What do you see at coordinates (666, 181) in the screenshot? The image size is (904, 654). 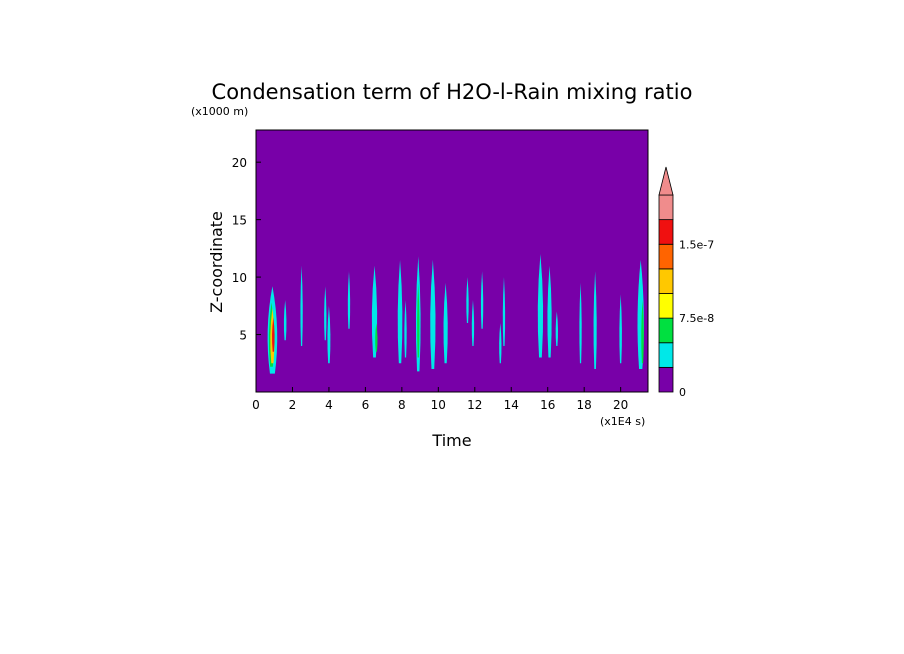 I see `colorbar-extend-arrow` at bounding box center [666, 181].